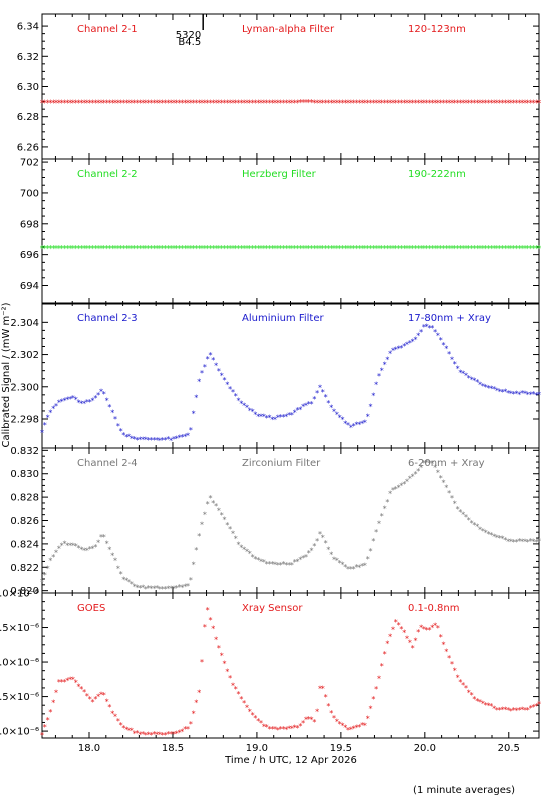 The image size is (550, 800). Describe the element at coordinates (89, 748) in the screenshot. I see `xtick-label: 18.0` at that location.